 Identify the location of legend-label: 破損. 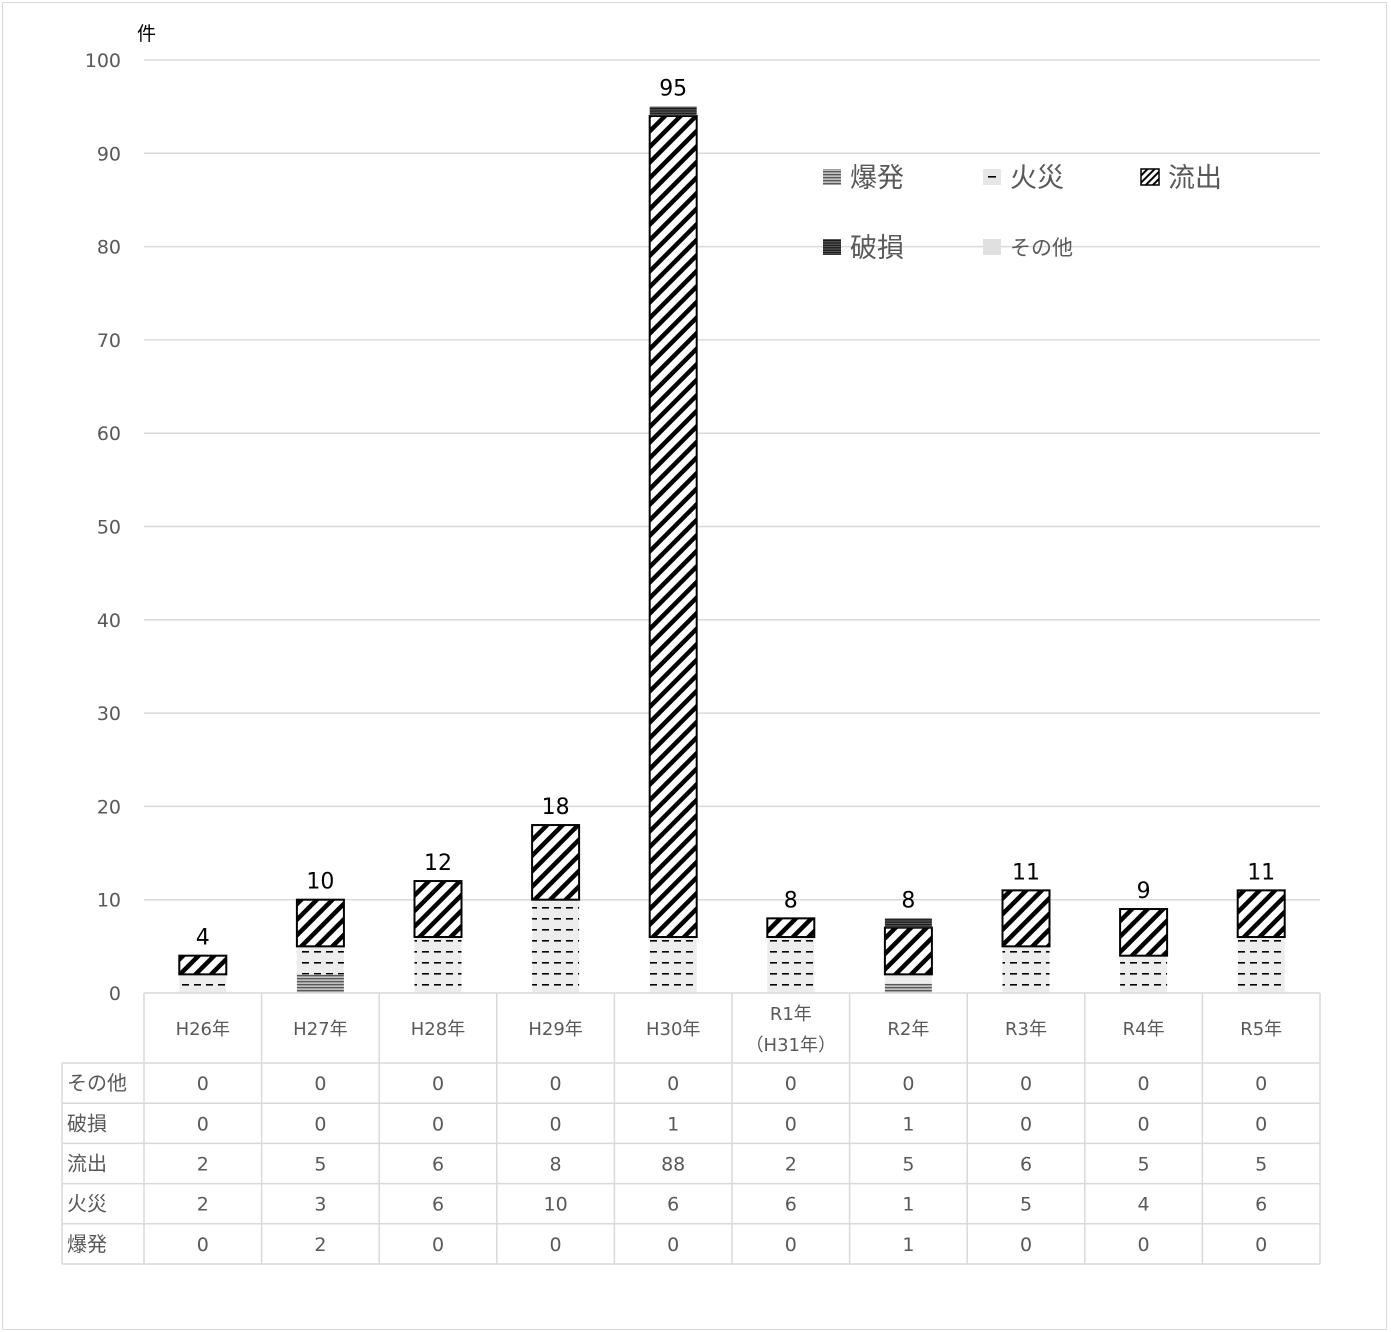
(877, 248).